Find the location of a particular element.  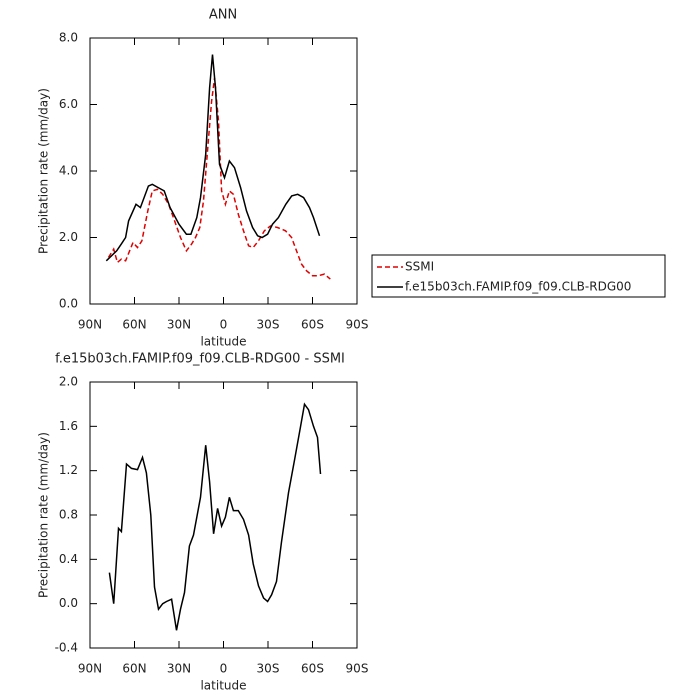

y-tick-label: 0.8 is located at coordinates (68, 515).